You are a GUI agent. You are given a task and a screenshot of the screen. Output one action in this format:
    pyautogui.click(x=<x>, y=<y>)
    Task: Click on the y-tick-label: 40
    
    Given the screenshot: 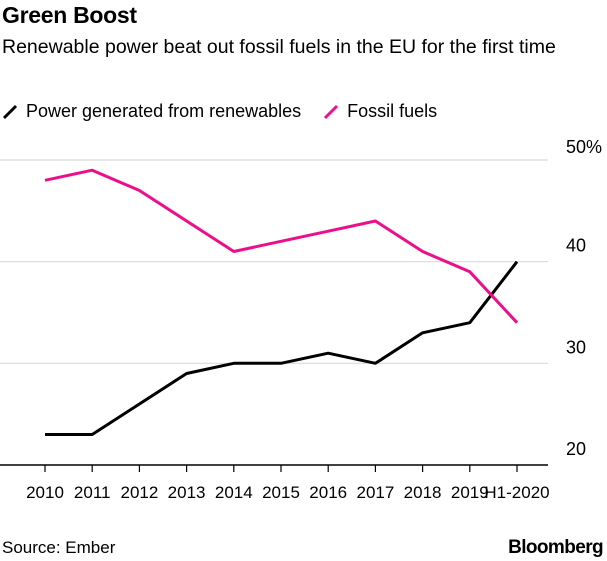 What is the action you would take?
    pyautogui.click(x=576, y=246)
    